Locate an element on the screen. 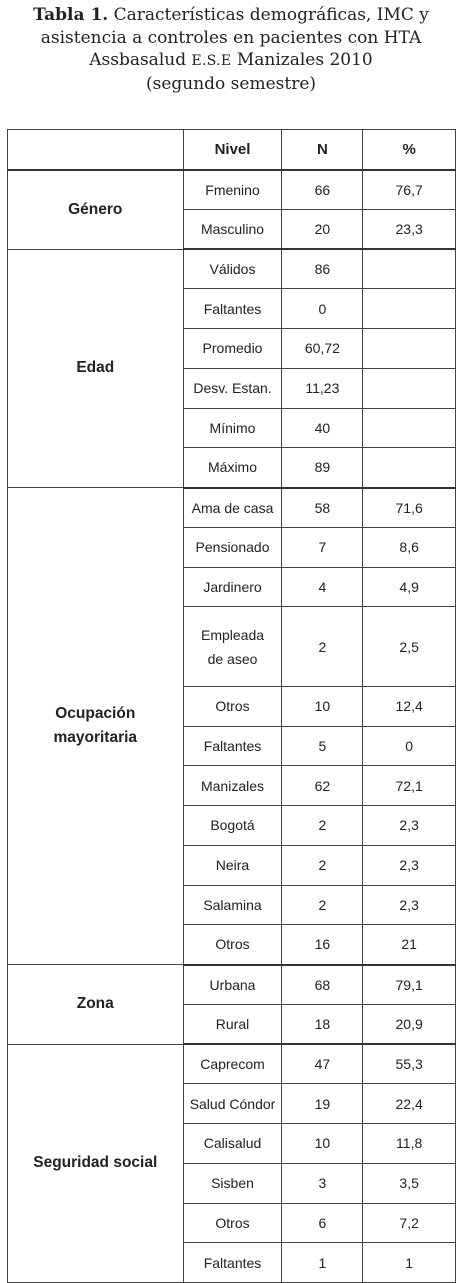 The image size is (462, 1283). n-cell: 40 is located at coordinates (322, 428).